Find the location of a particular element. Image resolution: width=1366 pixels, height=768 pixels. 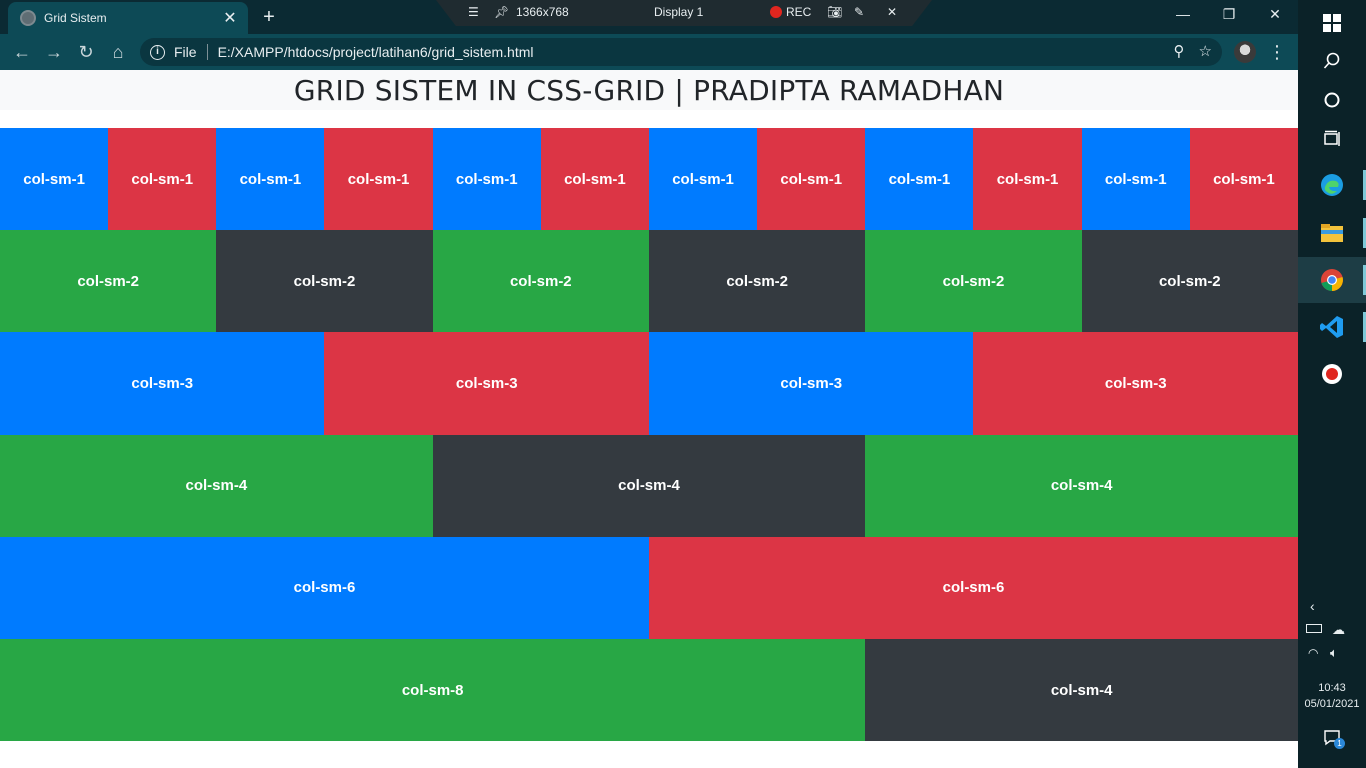

omnibox-actions: ⚲ ☆ is located at coordinates (1193, 51).